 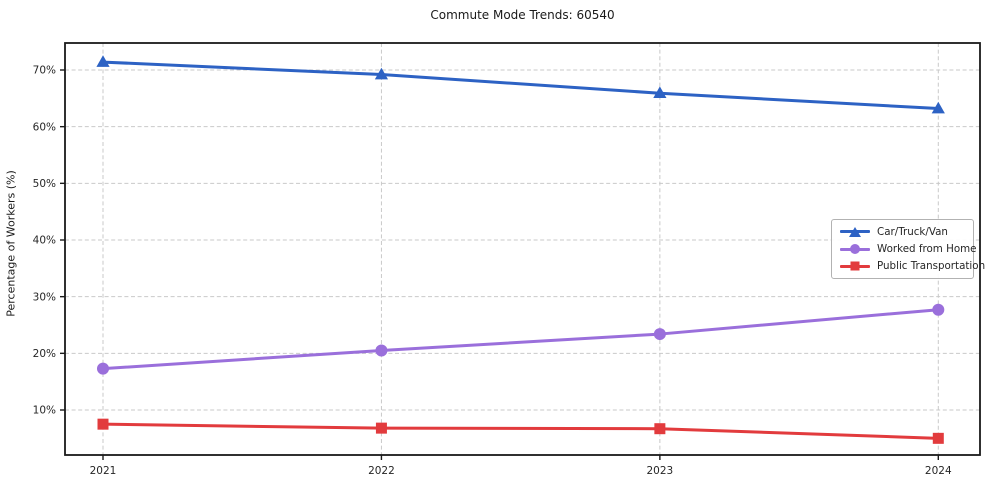 I want to click on svg-text: 2022, so click(x=381, y=471).